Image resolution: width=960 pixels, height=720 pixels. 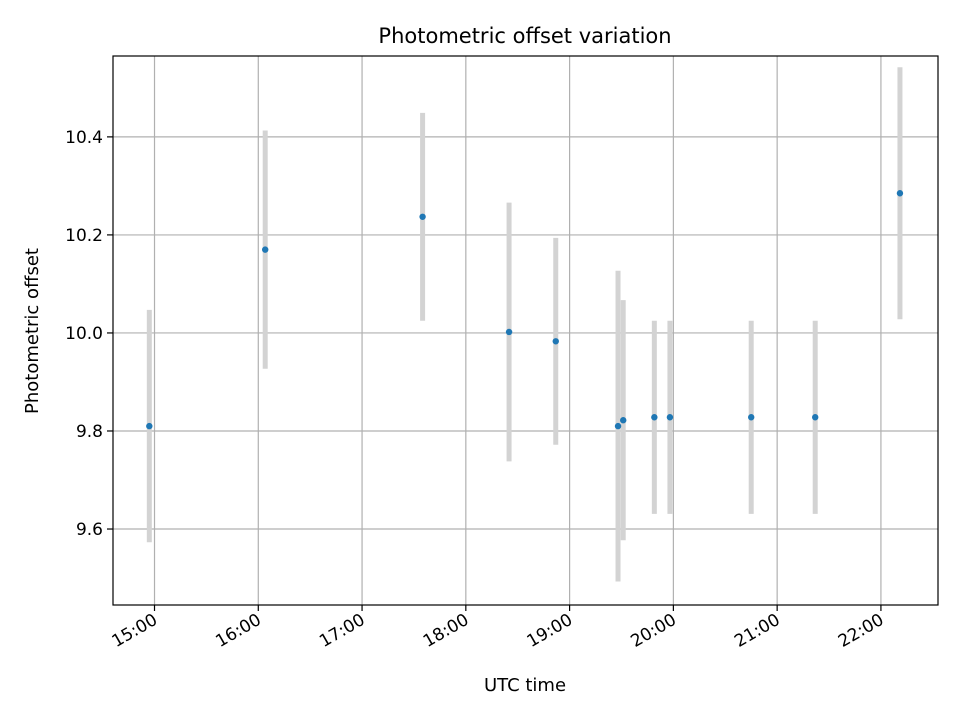 What do you see at coordinates (84, 138) in the screenshot?
I see `y-tick-label: 10.4` at bounding box center [84, 138].